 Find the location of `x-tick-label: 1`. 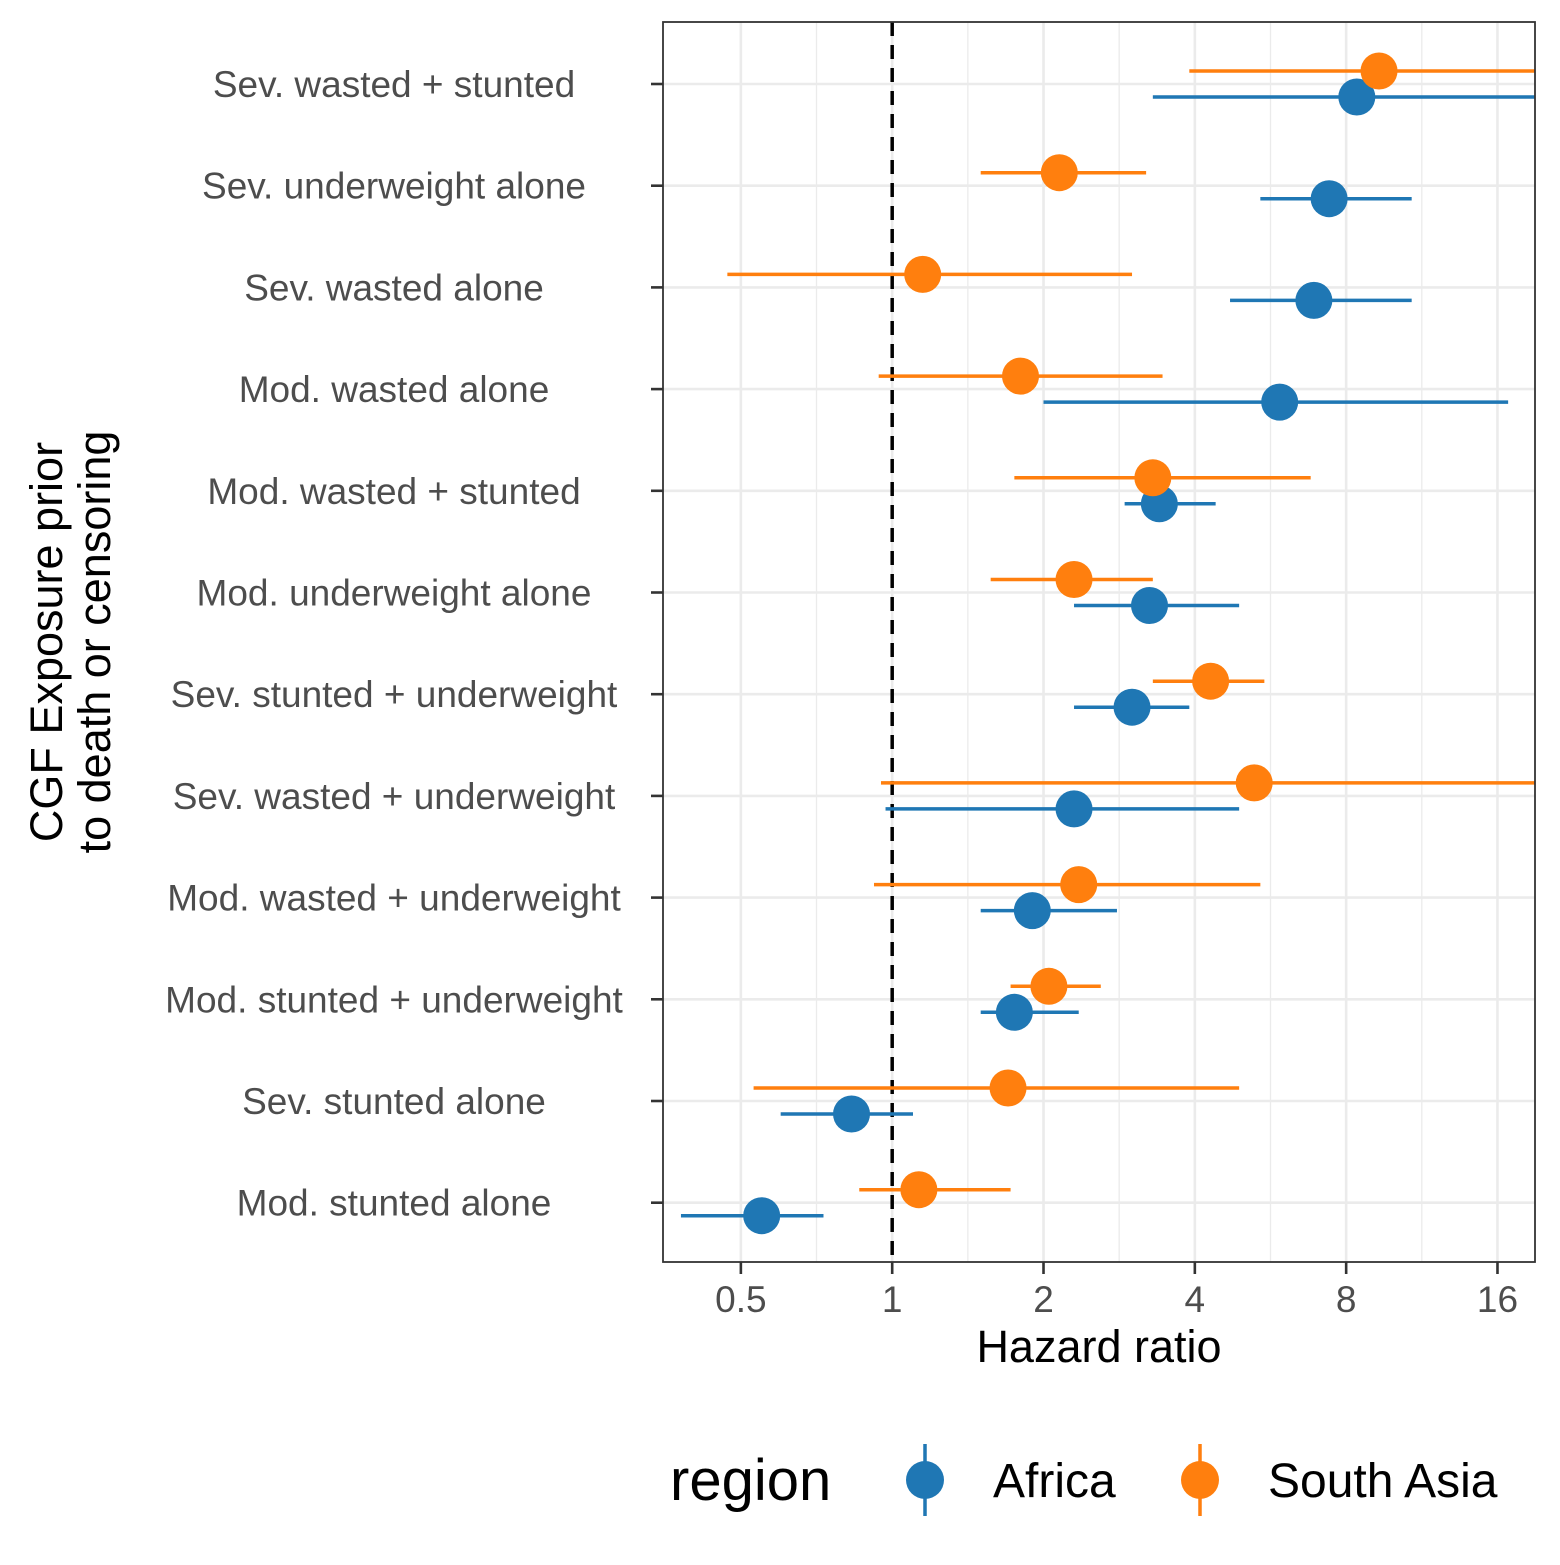

x-tick-label: 1 is located at coordinates (892, 1299).